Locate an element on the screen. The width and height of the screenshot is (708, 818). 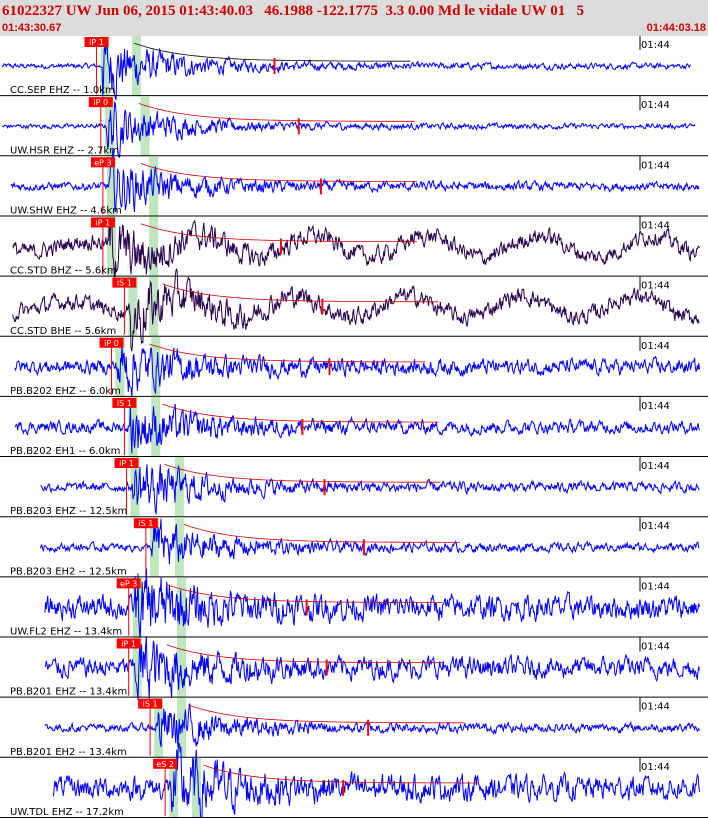
station-label: UW.HSR EHZ -- 2.7km is located at coordinates (64, 150).